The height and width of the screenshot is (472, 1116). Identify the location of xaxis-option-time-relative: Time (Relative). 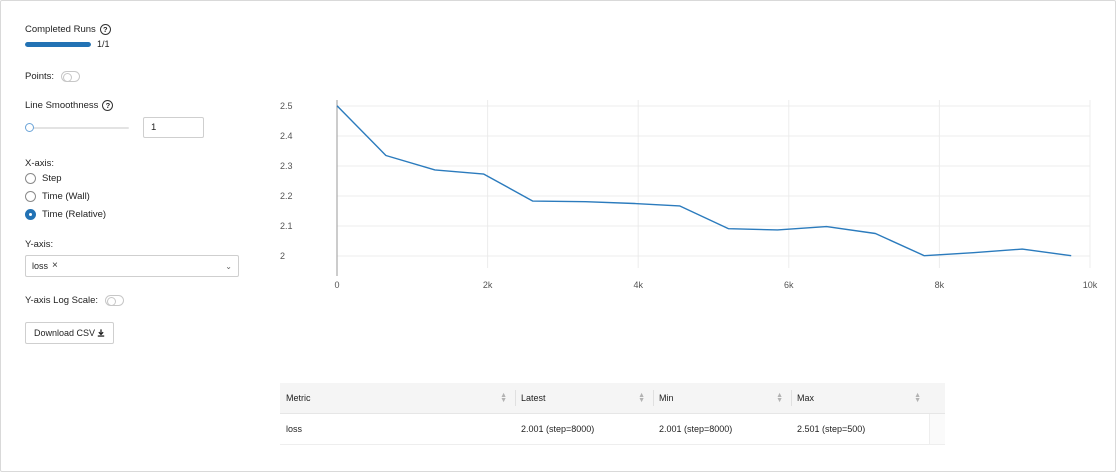
(135, 214).